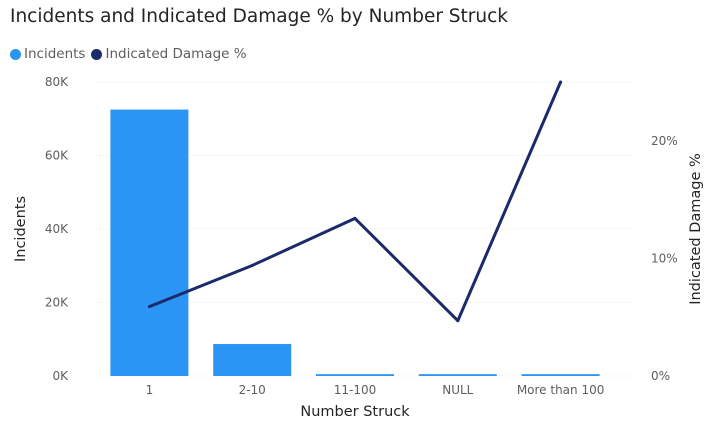  Describe the element at coordinates (57, 156) in the screenshot. I see `y-tick-label: 60K` at that location.